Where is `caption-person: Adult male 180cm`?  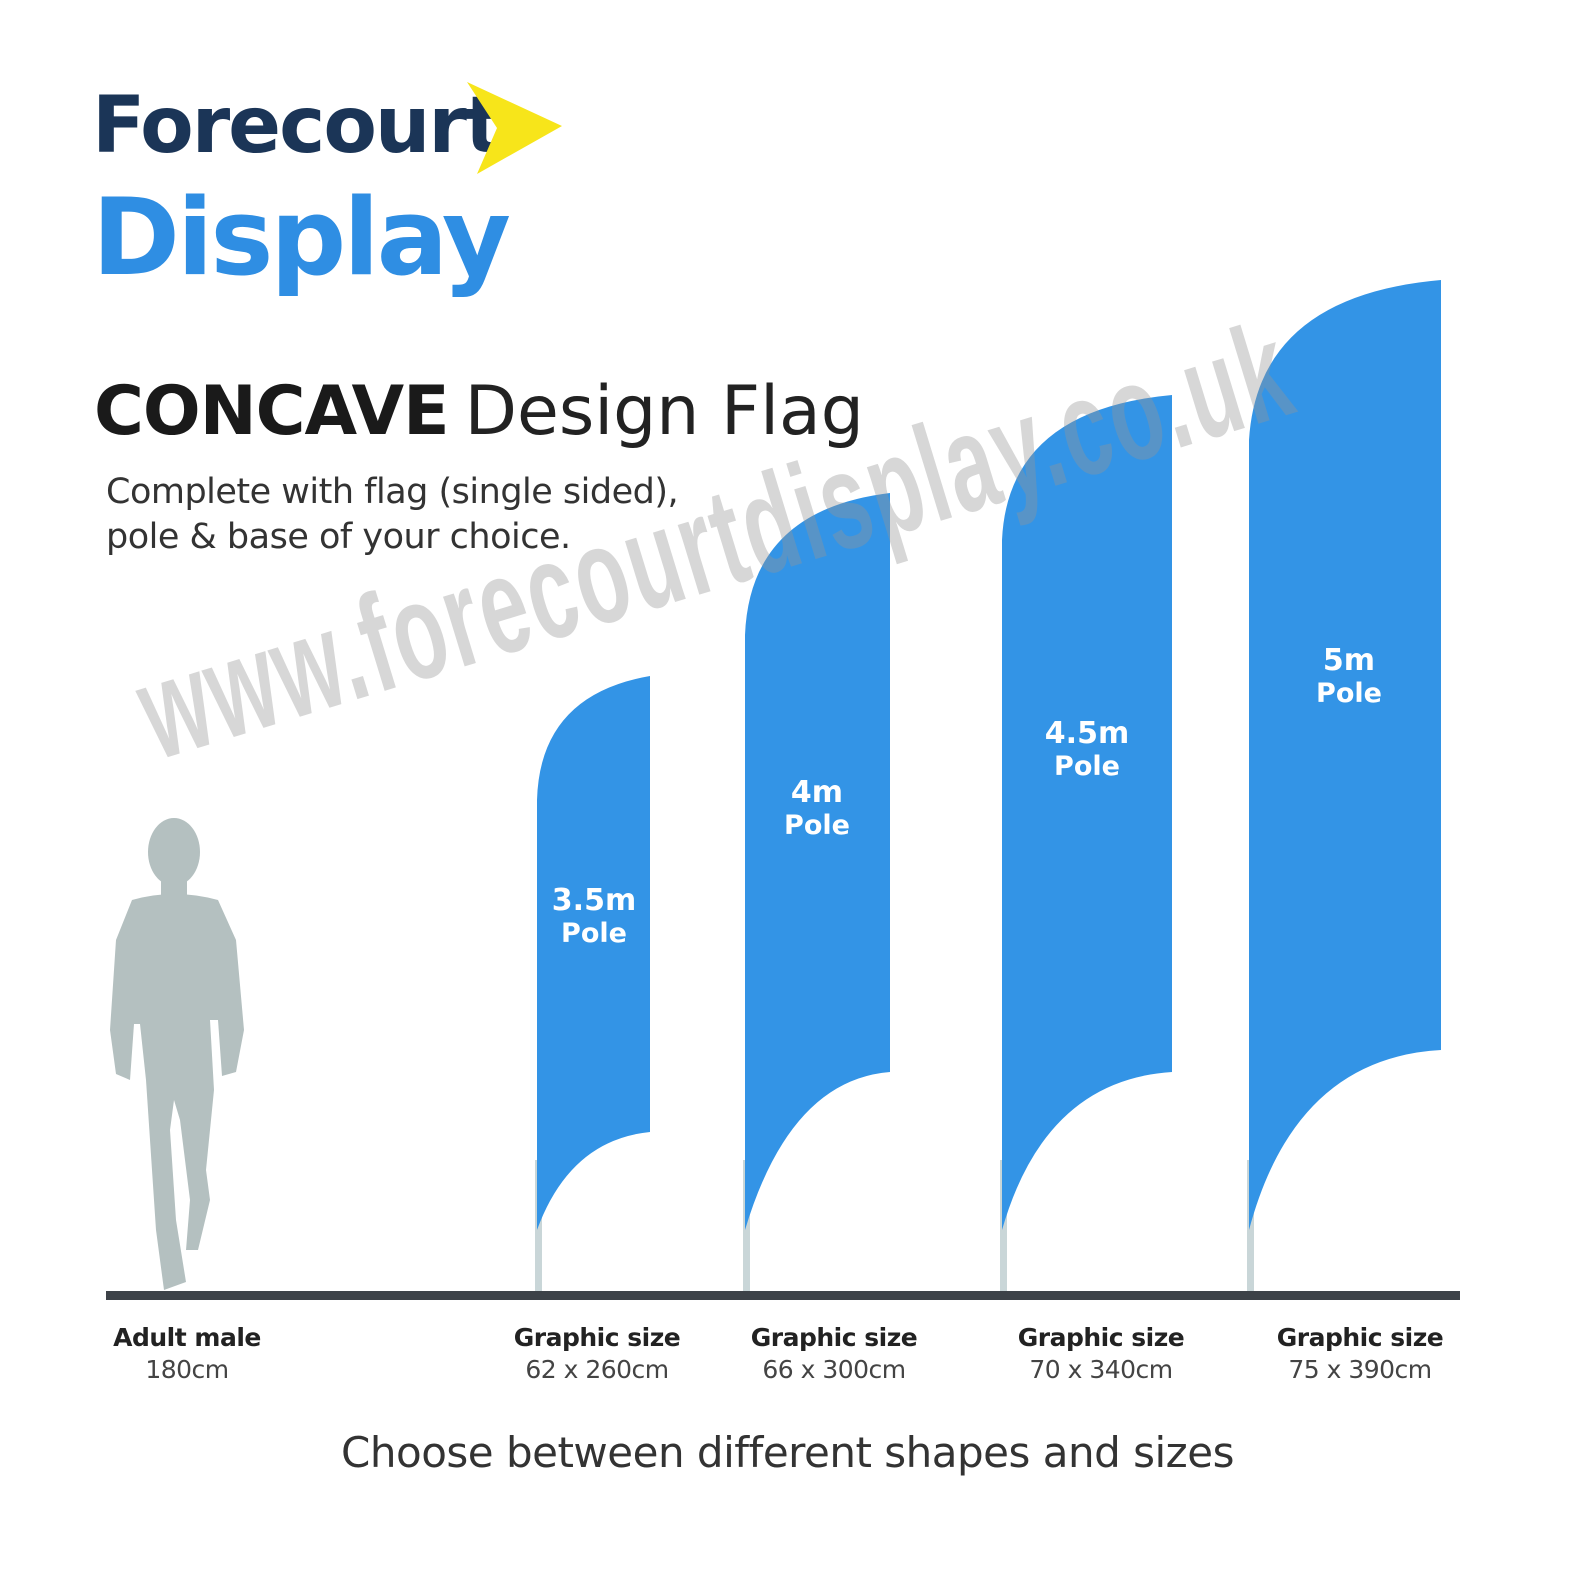
caption-person: Adult male 180cm is located at coordinates (187, 1354).